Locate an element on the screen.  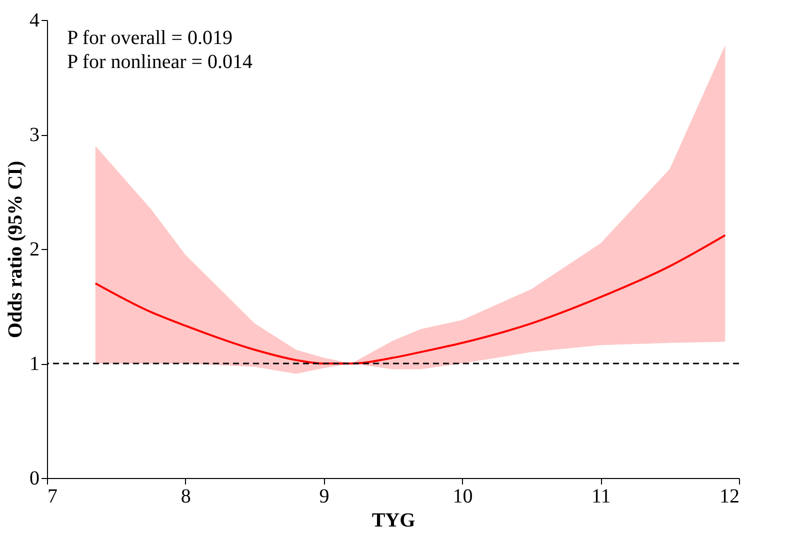
x-tick-label: 9 is located at coordinates (324, 497).